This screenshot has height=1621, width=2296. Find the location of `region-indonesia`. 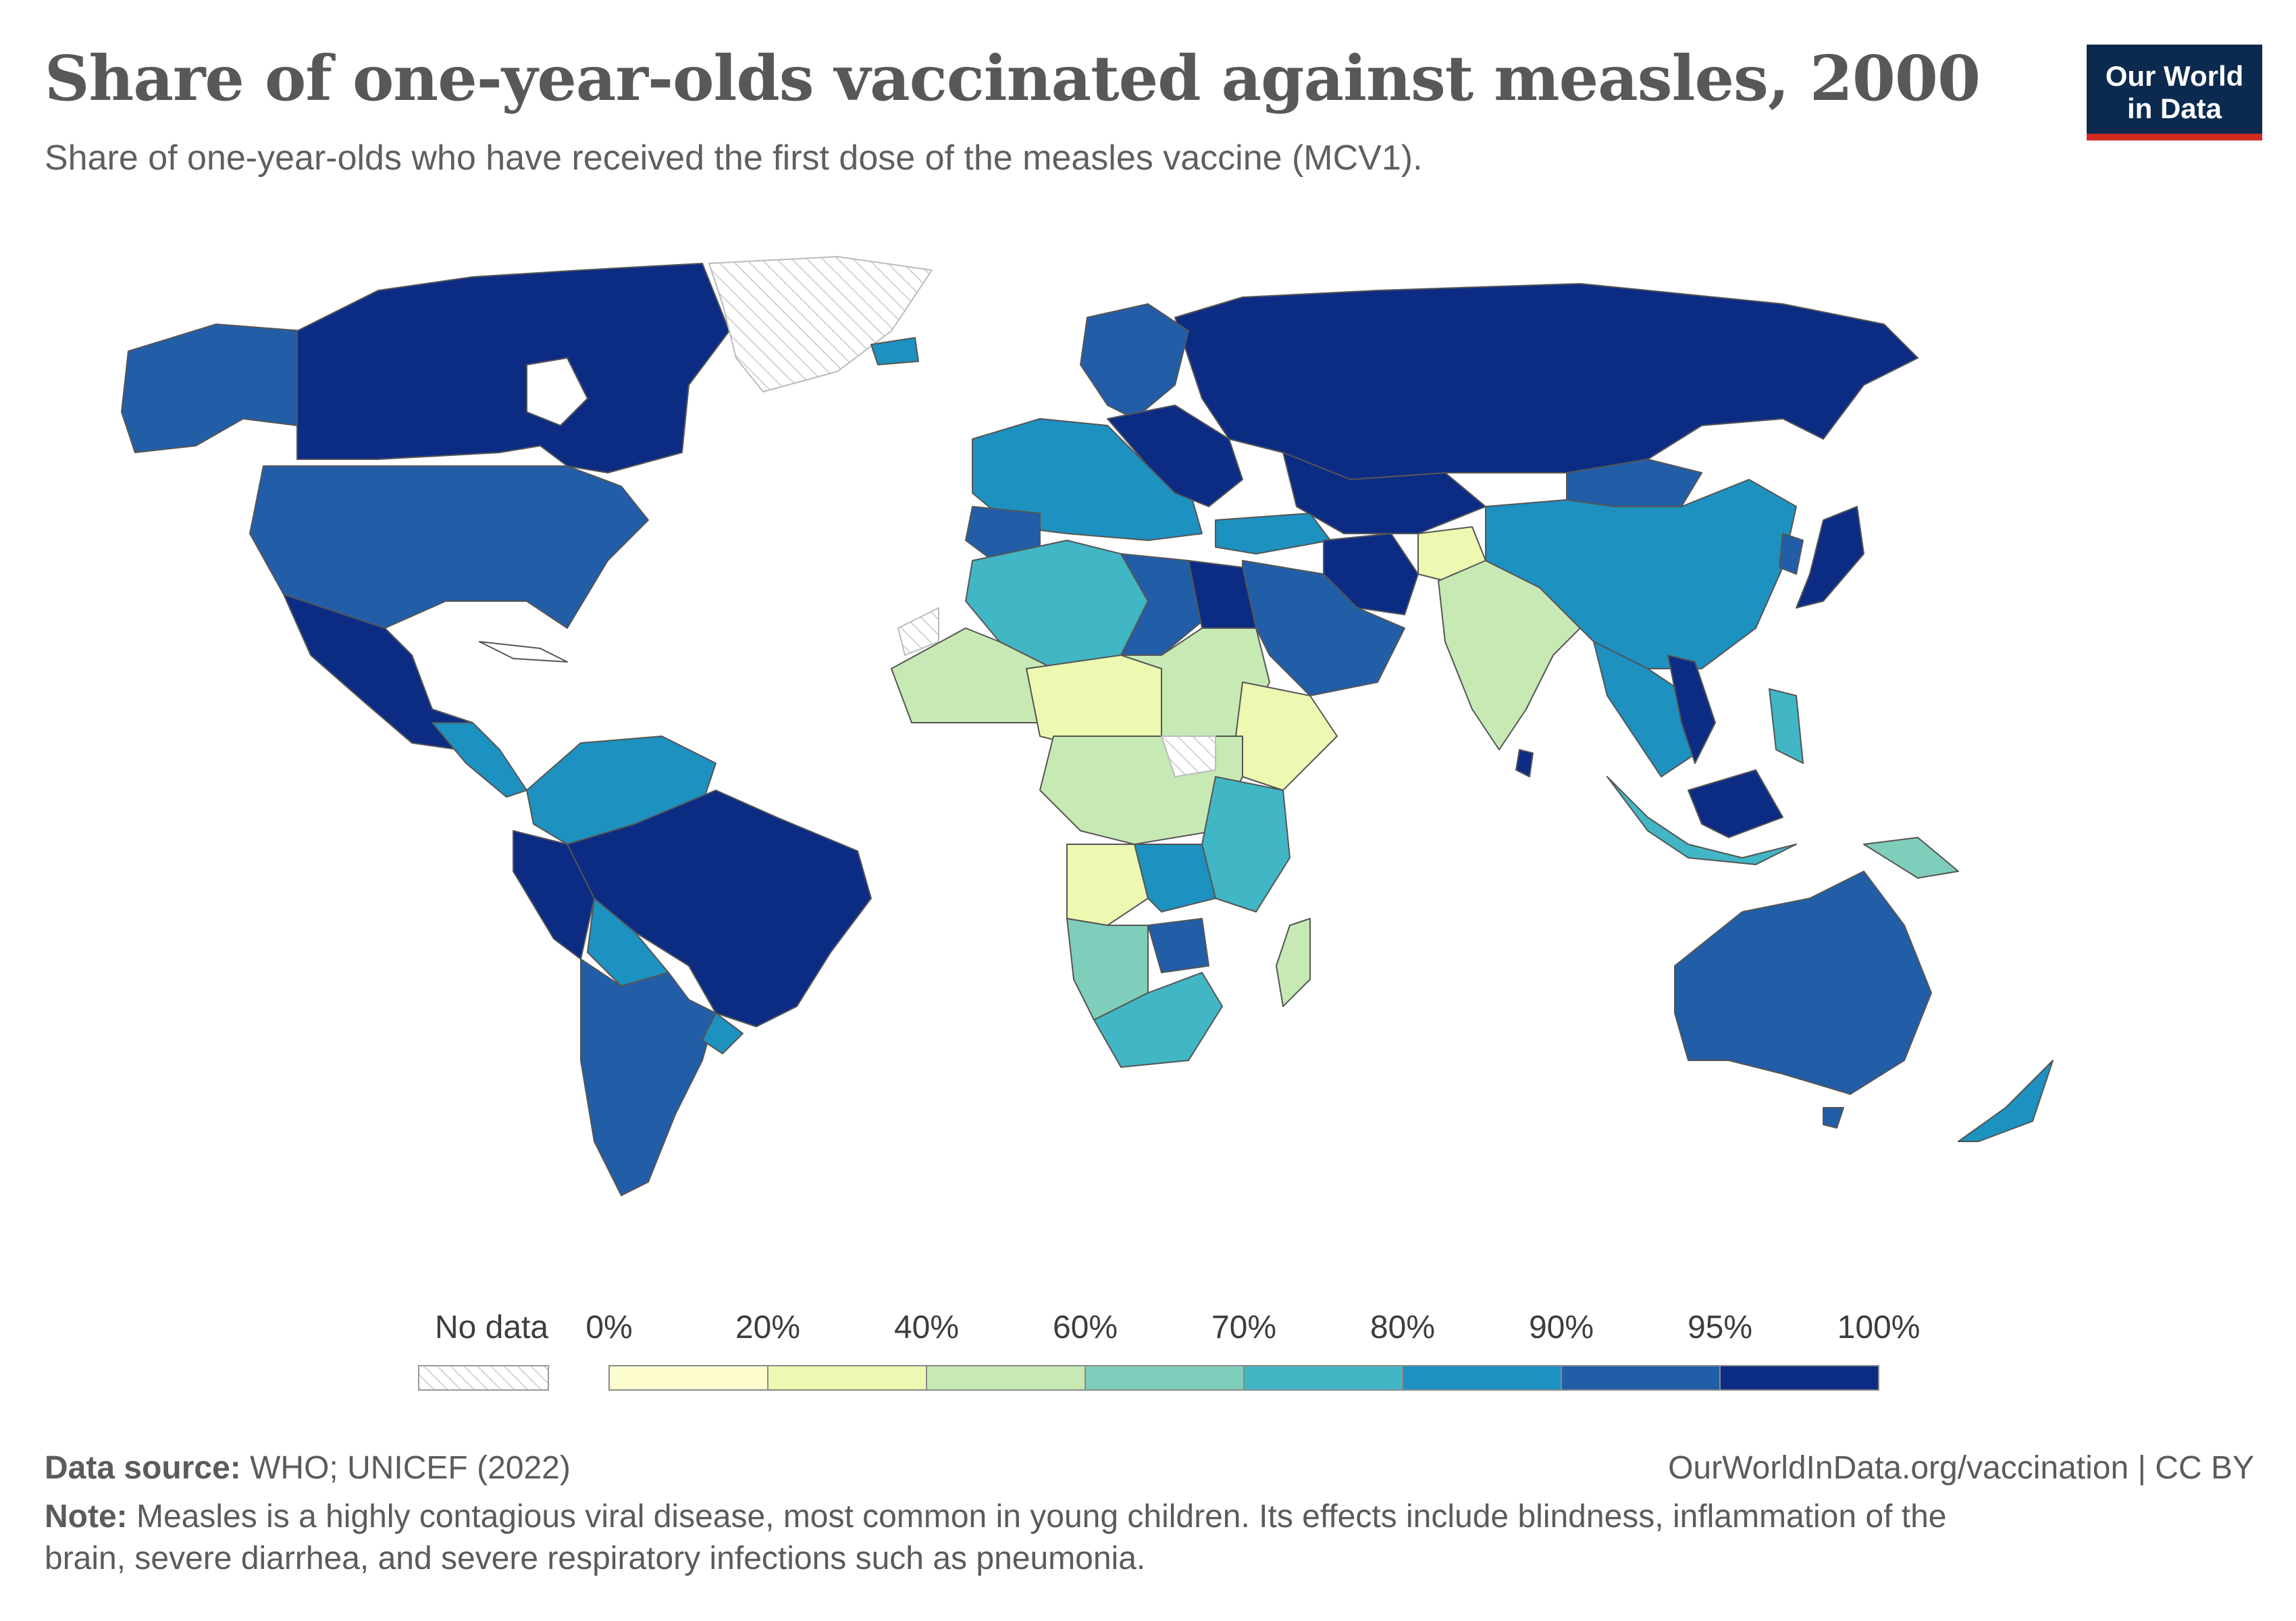

region-indonesia is located at coordinates (1702, 820).